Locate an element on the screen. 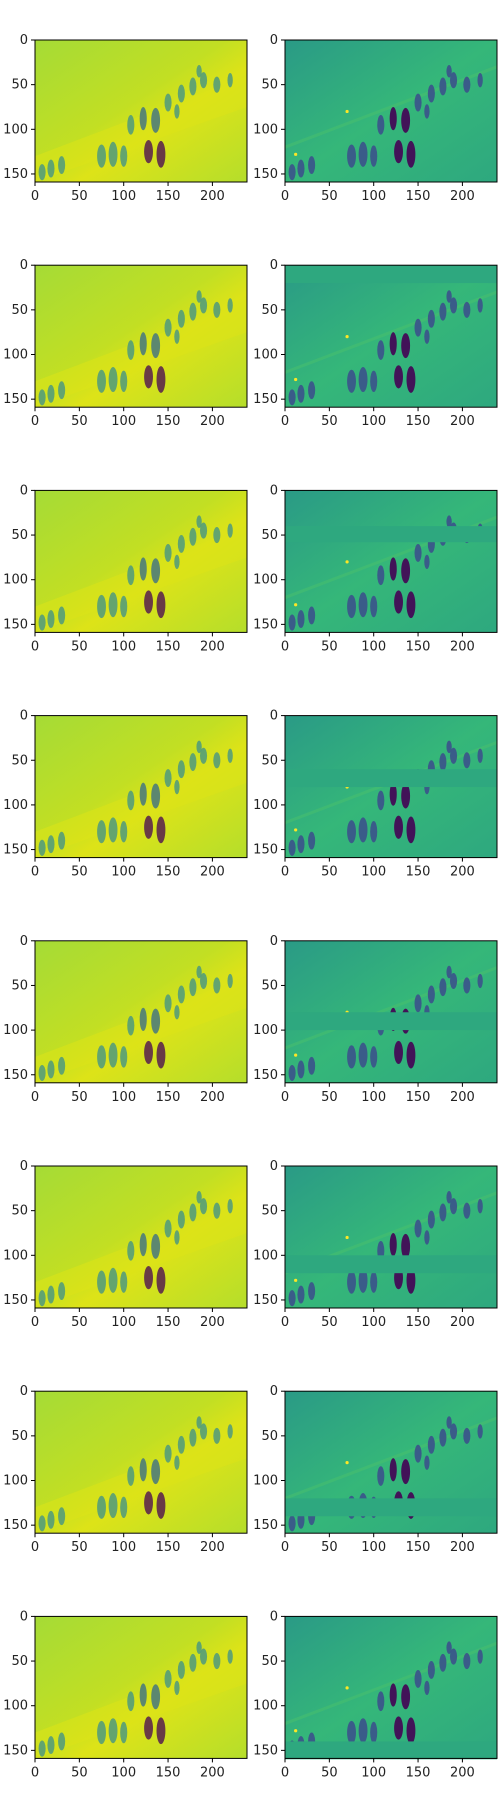 This screenshot has height=1800, width=500. panel-r1-left: 0 50 100 150 200 0 50 100 150 is located at coordinates (125, 118).